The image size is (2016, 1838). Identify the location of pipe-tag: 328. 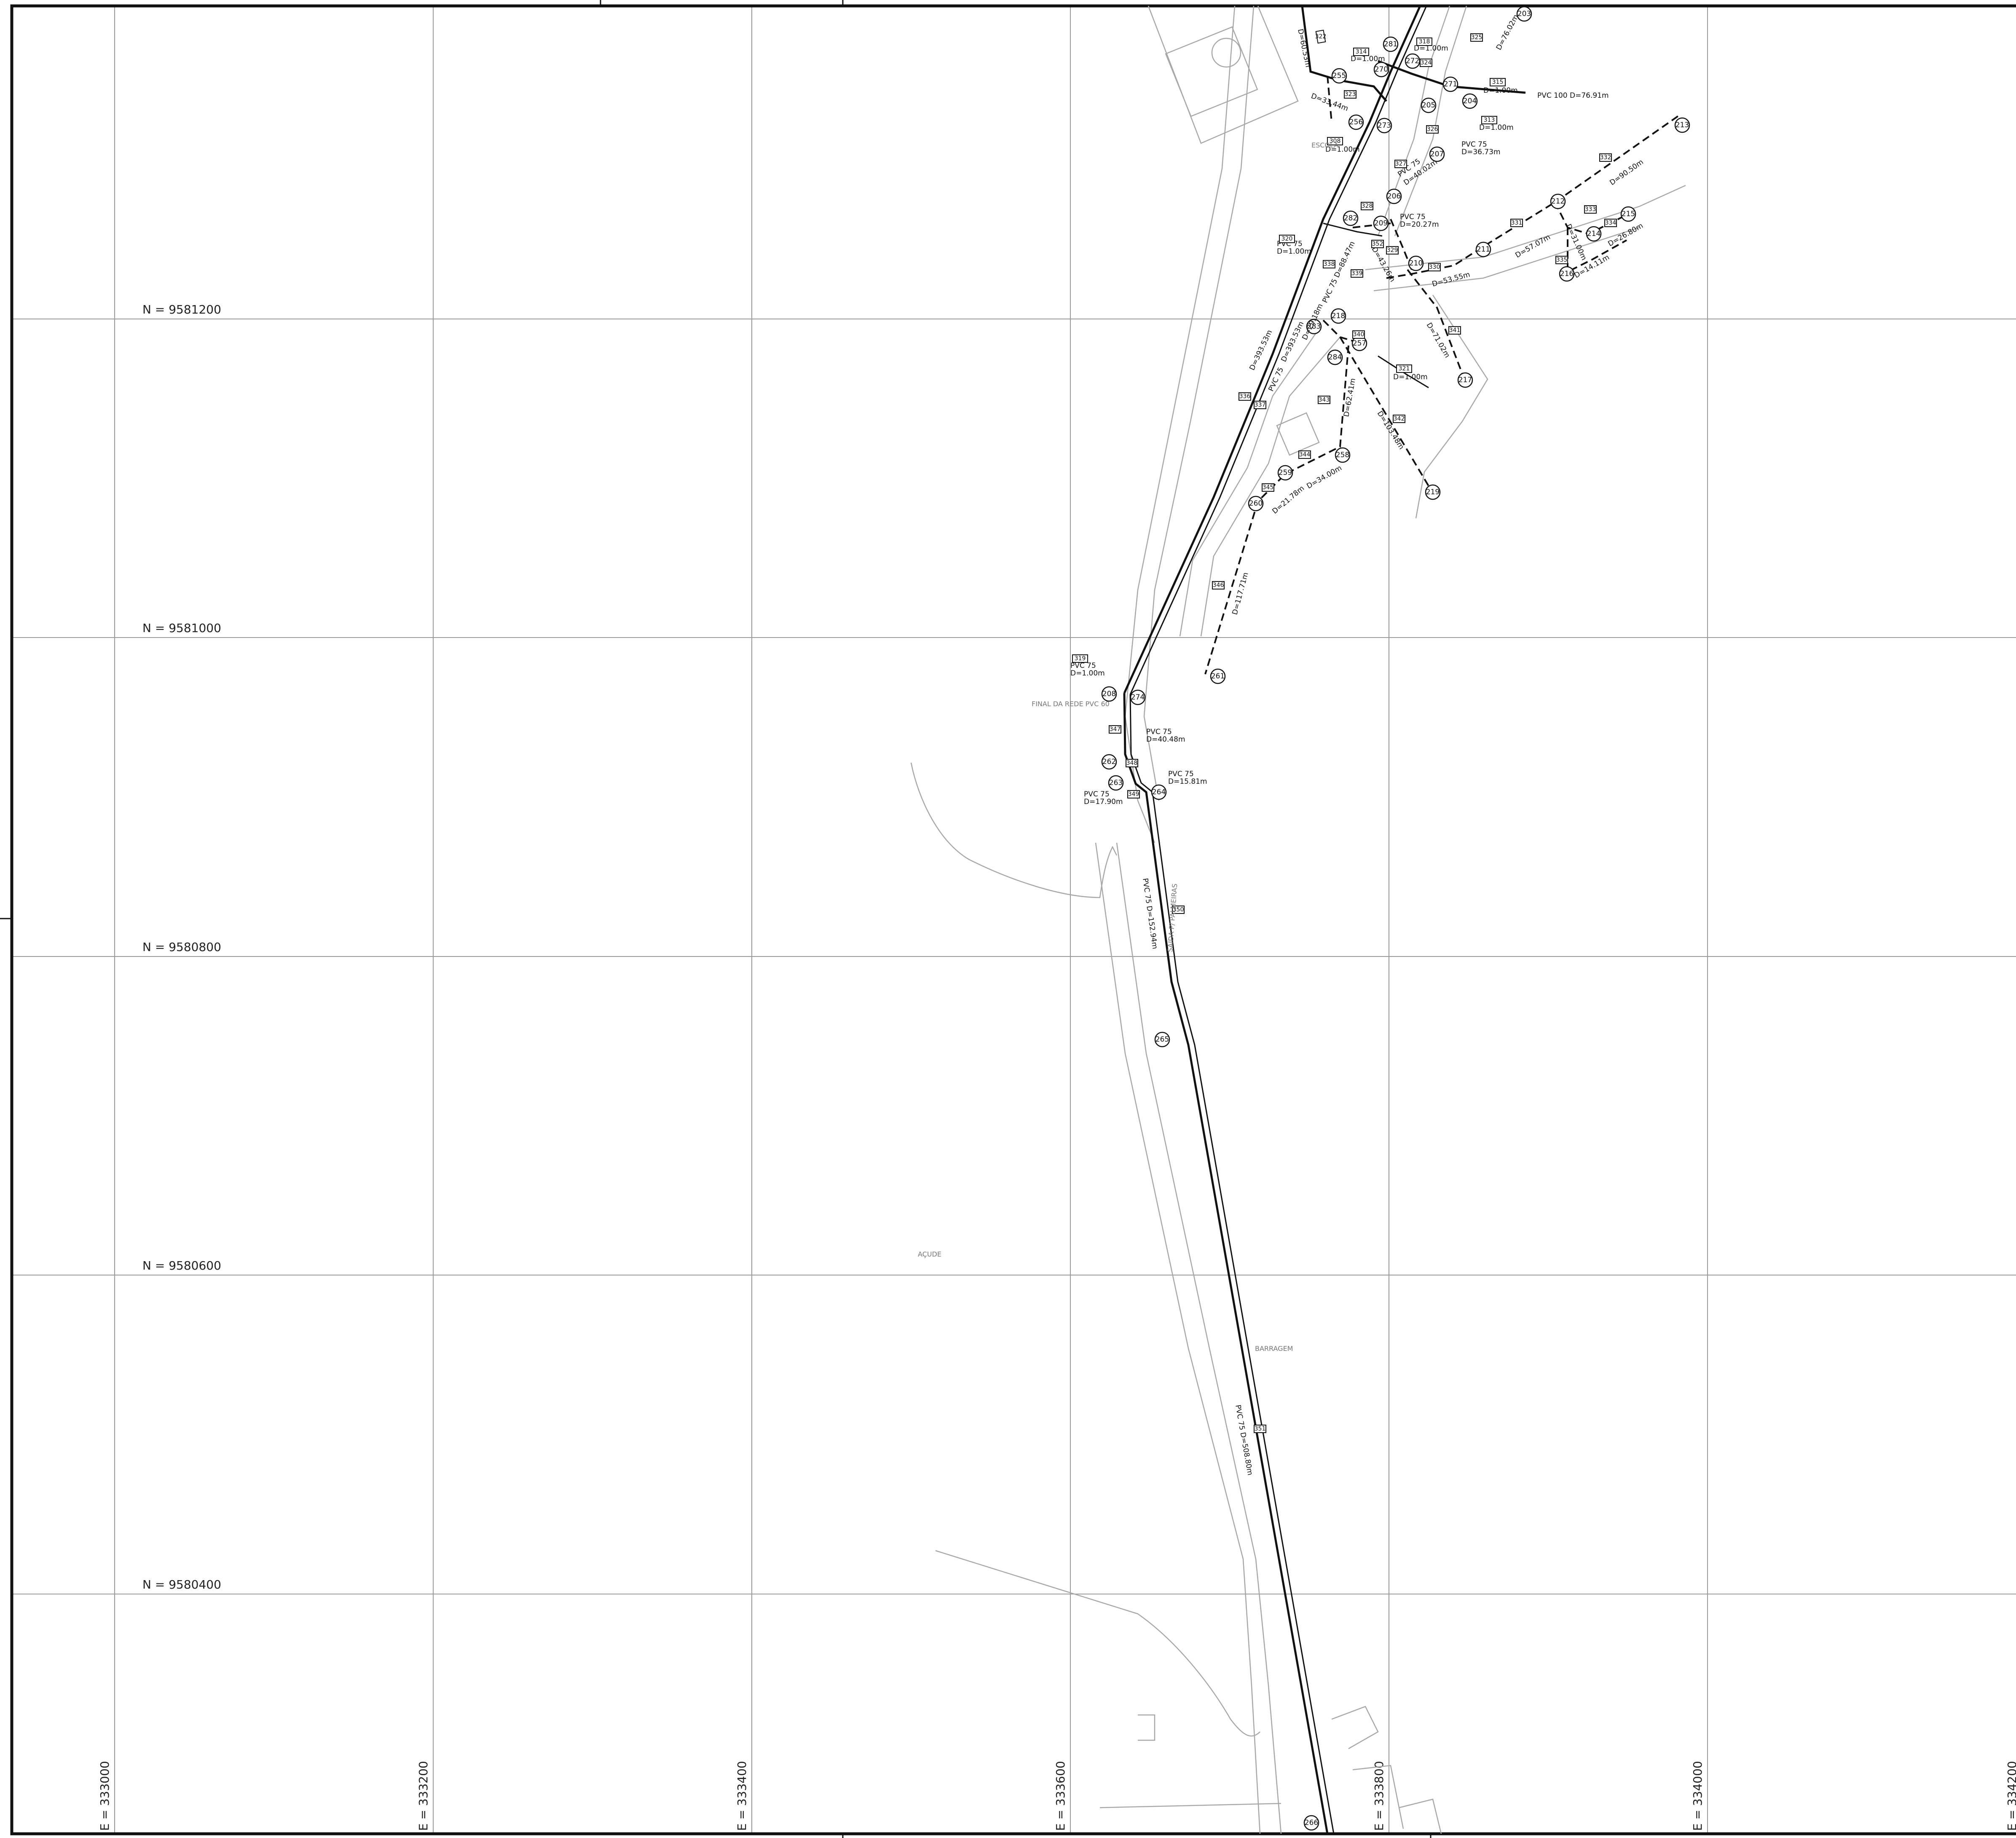
(1367, 206).